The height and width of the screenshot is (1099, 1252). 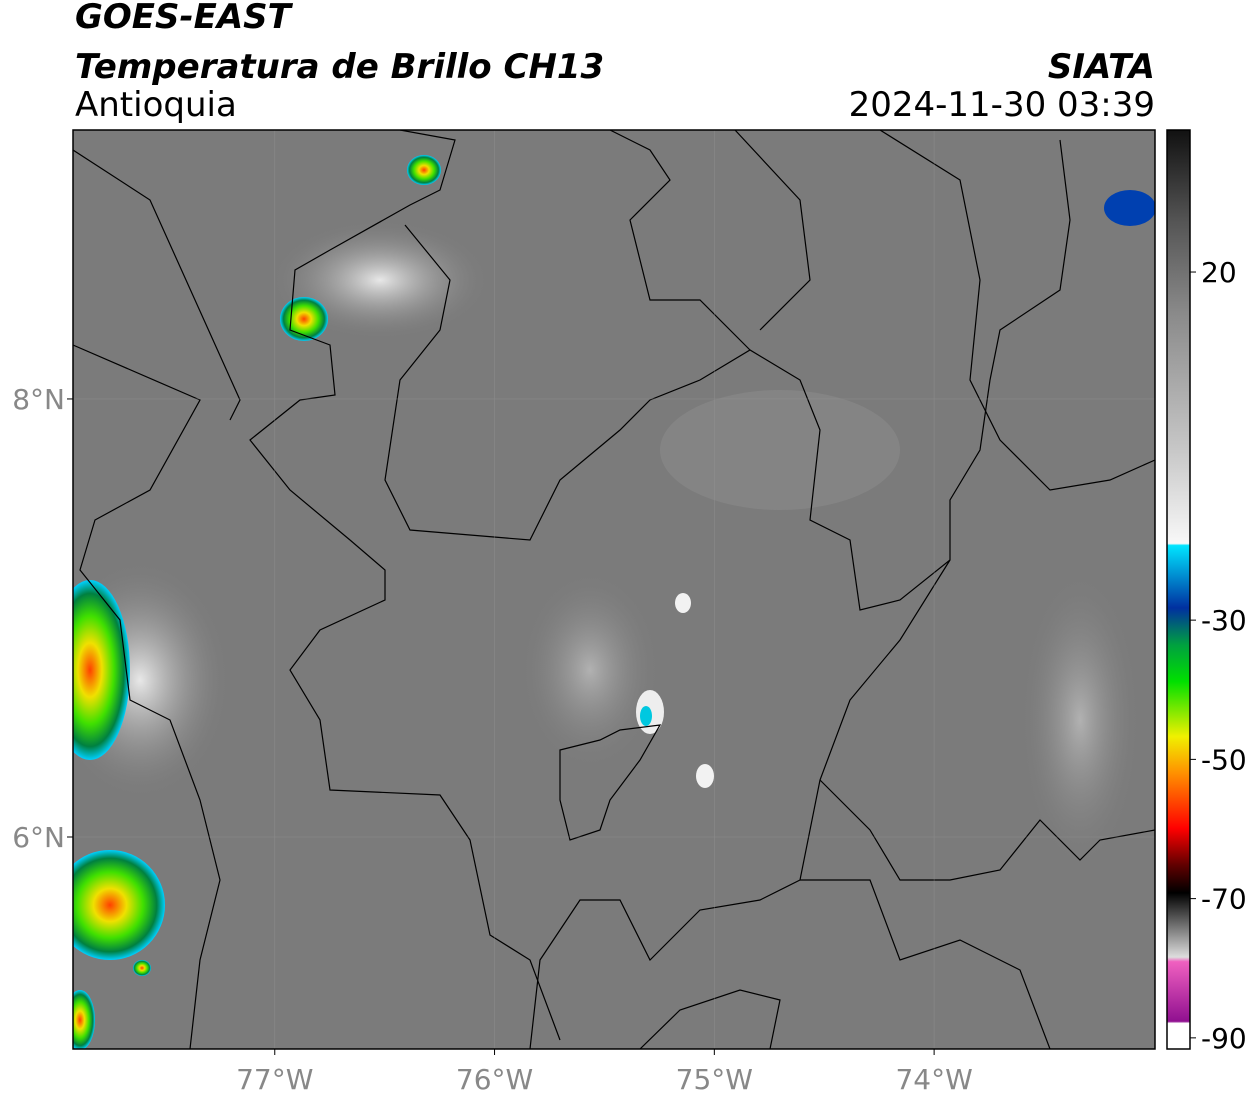 I want to click on region: Antioquia, so click(x=156, y=105).